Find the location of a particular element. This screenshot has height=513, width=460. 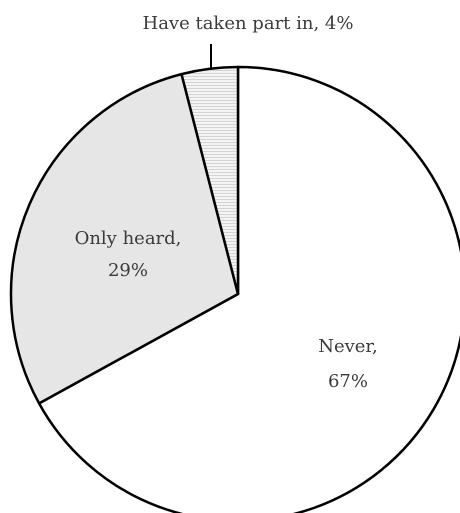

slice-label-only-heard: Only heard, is located at coordinates (128, 238).